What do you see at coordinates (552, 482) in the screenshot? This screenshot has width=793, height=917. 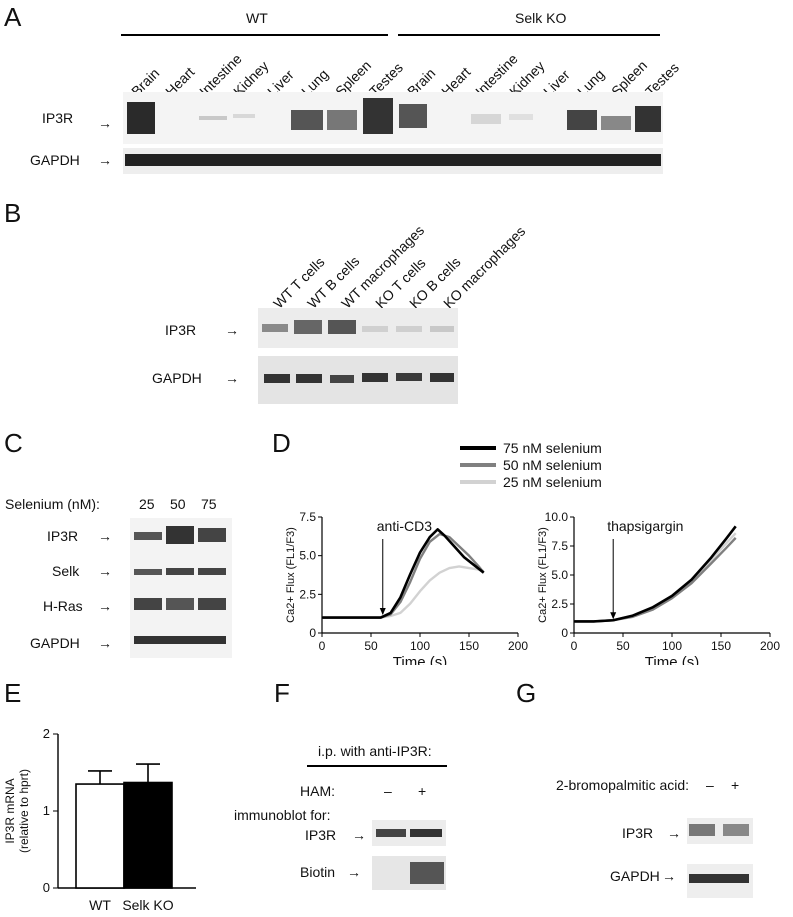 I see `legend-label-25: 25 nM selenium` at bounding box center [552, 482].